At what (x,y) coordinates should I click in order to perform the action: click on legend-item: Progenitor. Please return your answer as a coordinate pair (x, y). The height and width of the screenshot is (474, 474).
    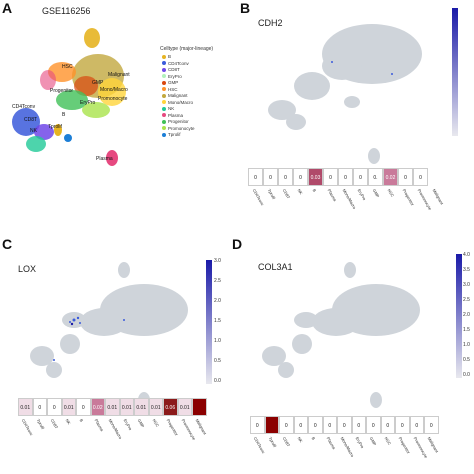
    Looking at the image, I should click on (175, 121).